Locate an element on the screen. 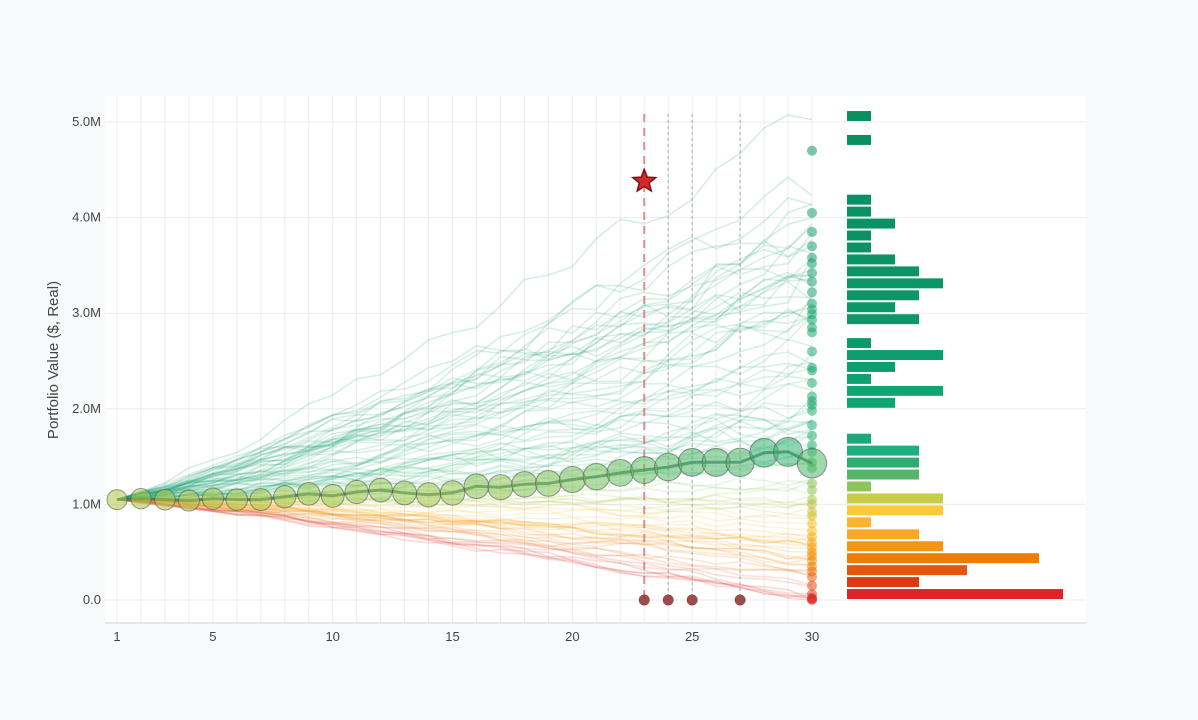 The width and height of the screenshot is (1198, 720). final-value-points is located at coordinates (812, 375).